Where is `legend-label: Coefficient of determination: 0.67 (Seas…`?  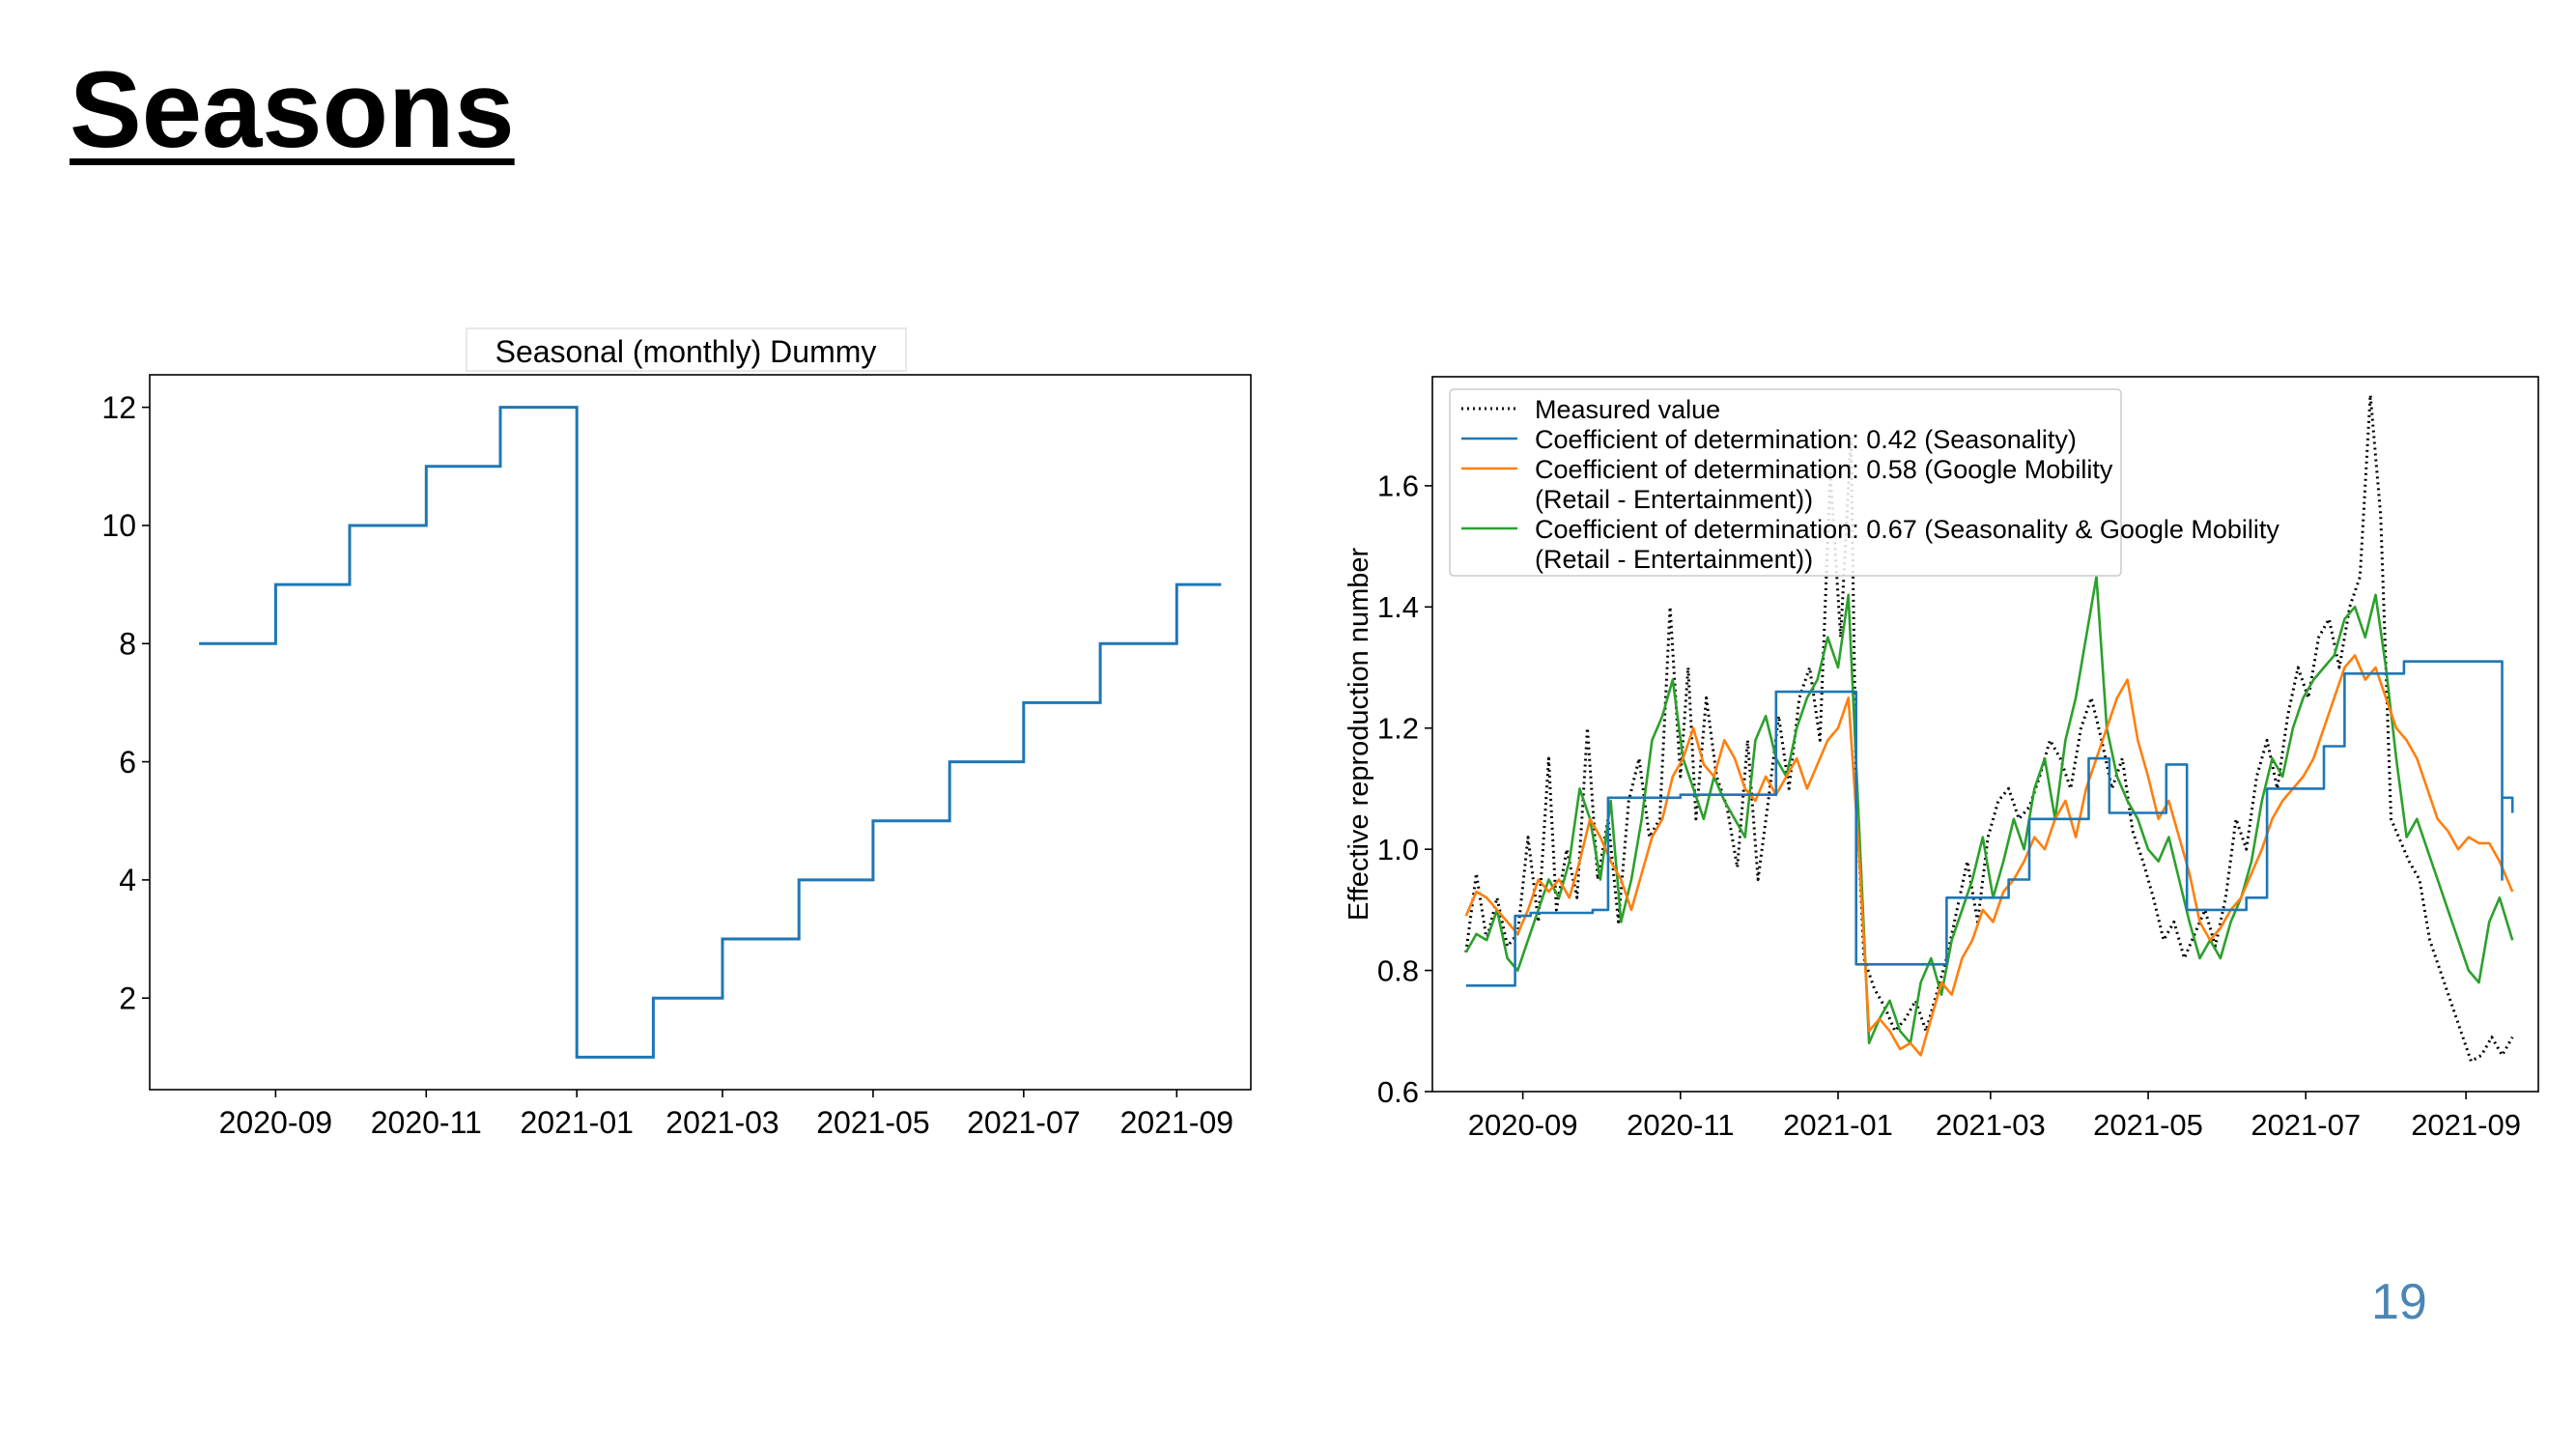 legend-label: Coefficient of determination: 0.67 (Seas… is located at coordinates (1907, 529).